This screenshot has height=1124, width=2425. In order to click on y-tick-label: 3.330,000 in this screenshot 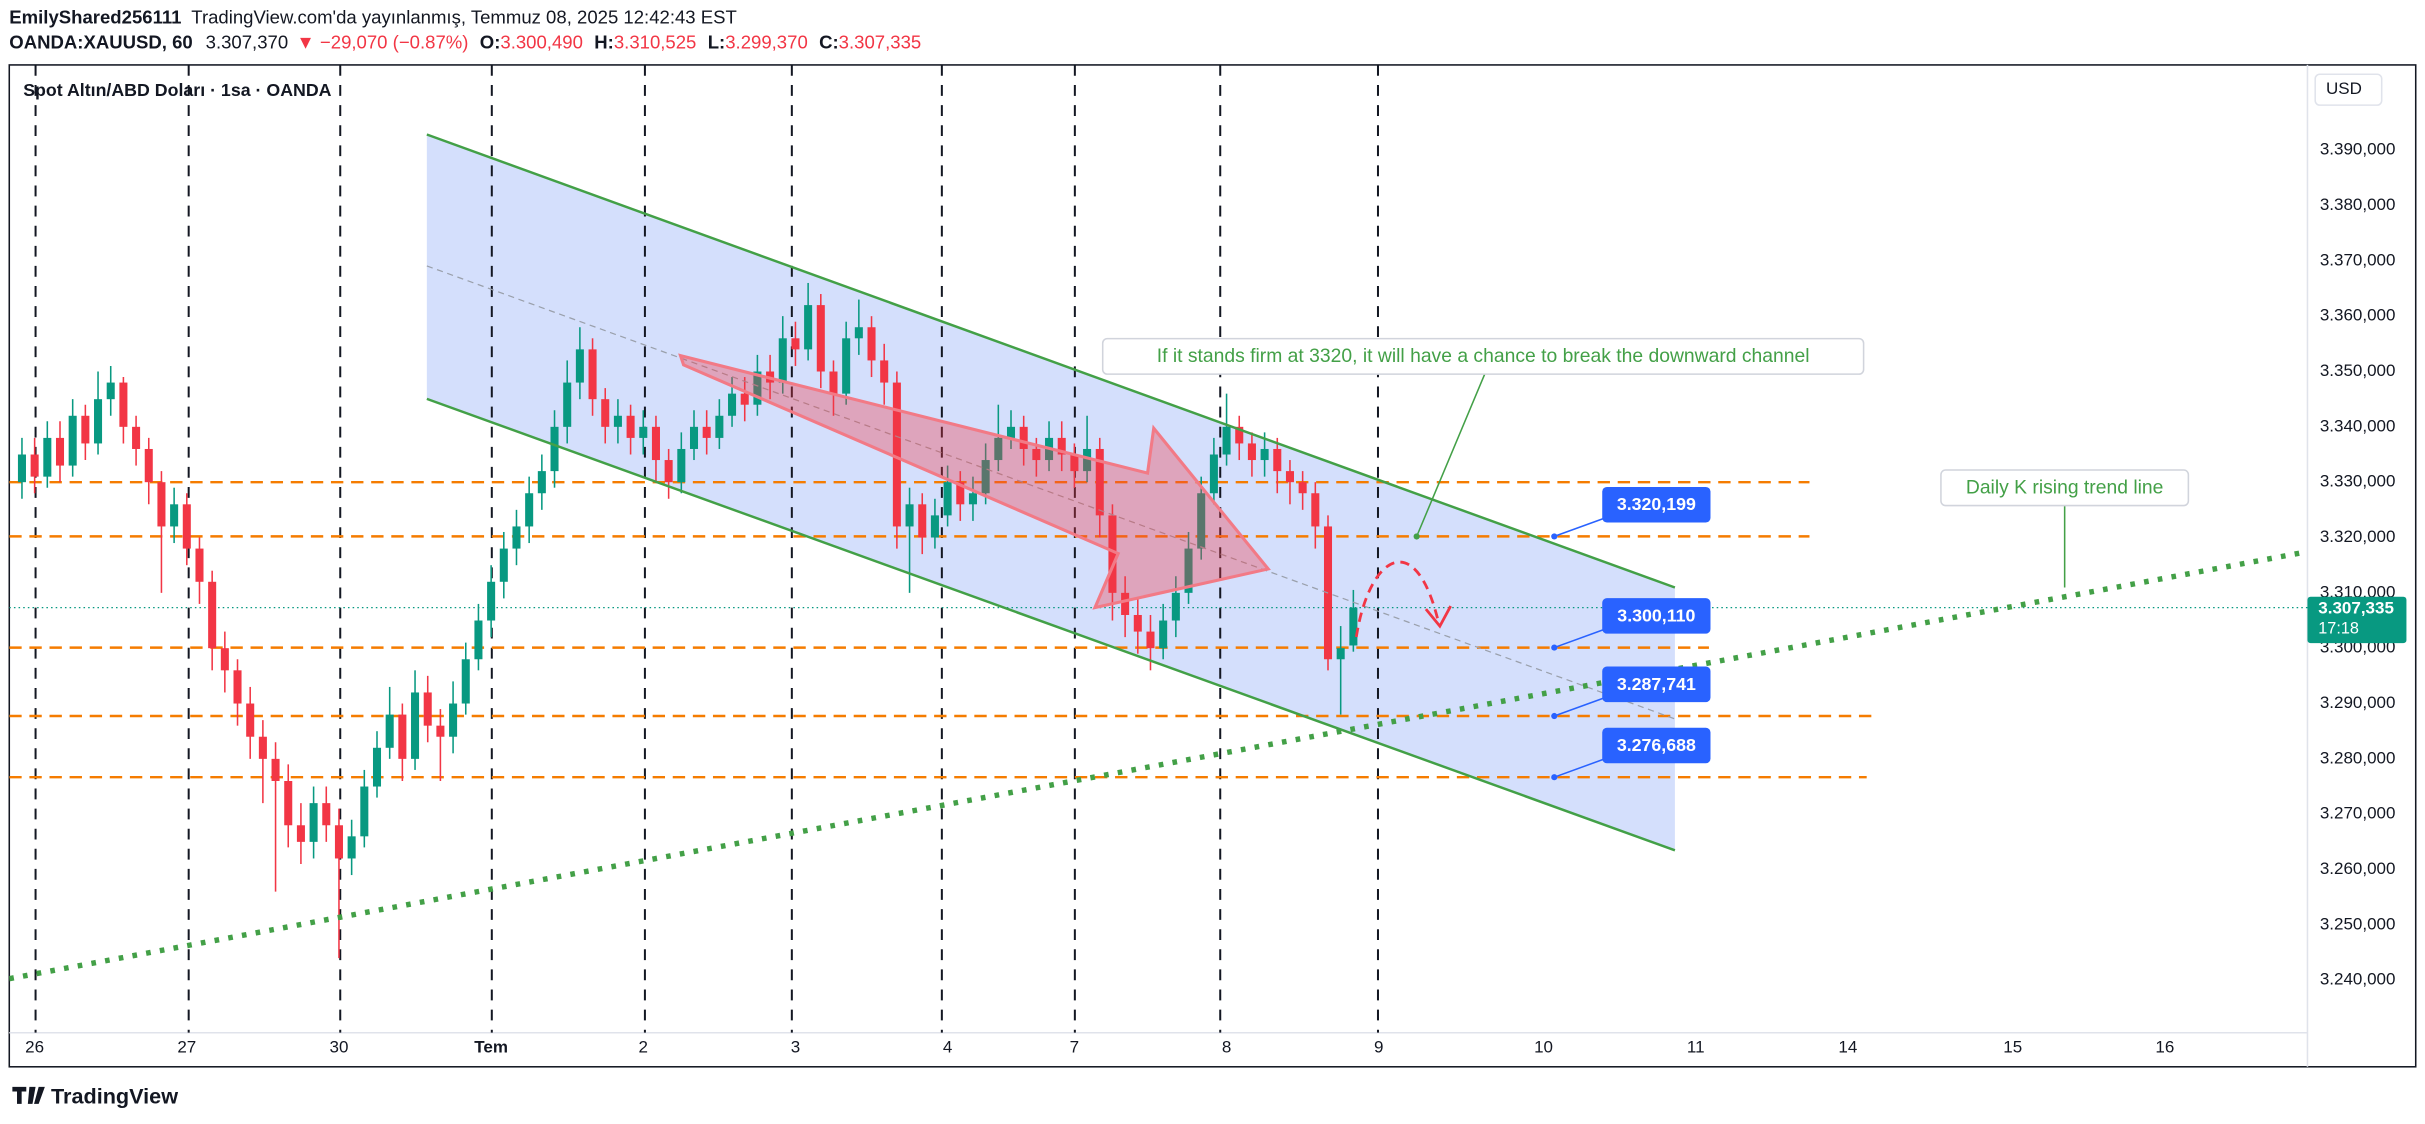, I will do `click(2358, 481)`.